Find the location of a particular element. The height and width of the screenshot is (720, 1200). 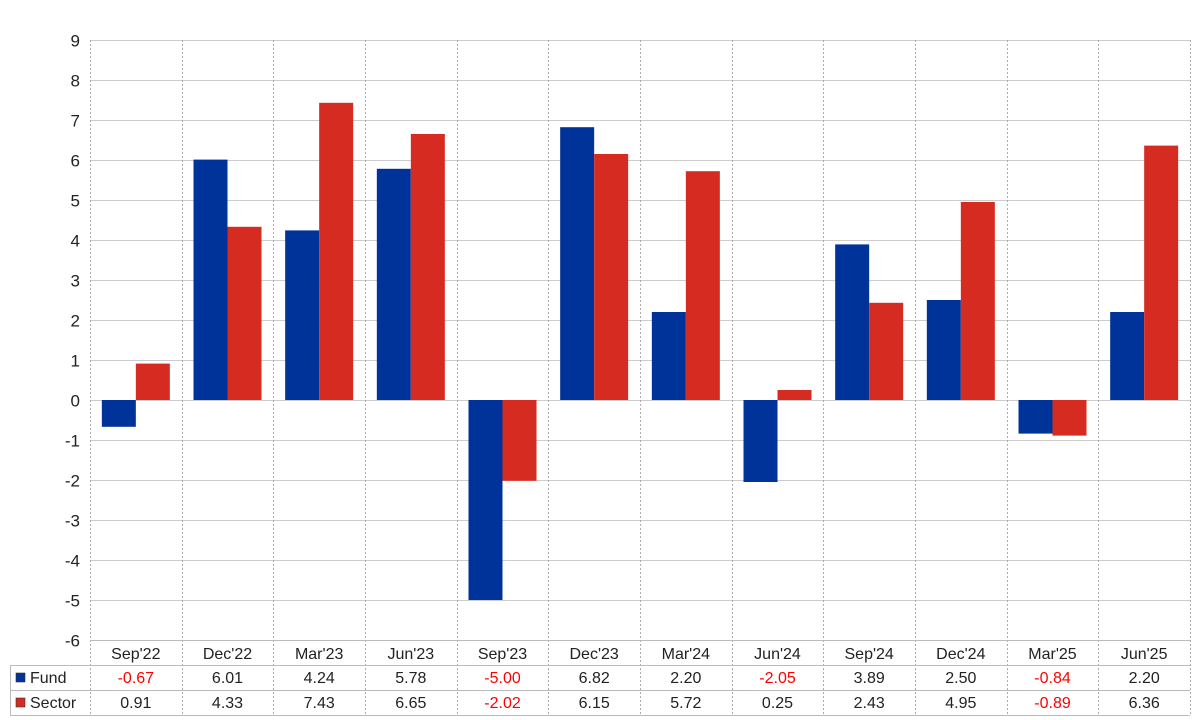

data-label-sector-3: 6.65 is located at coordinates (410, 703).